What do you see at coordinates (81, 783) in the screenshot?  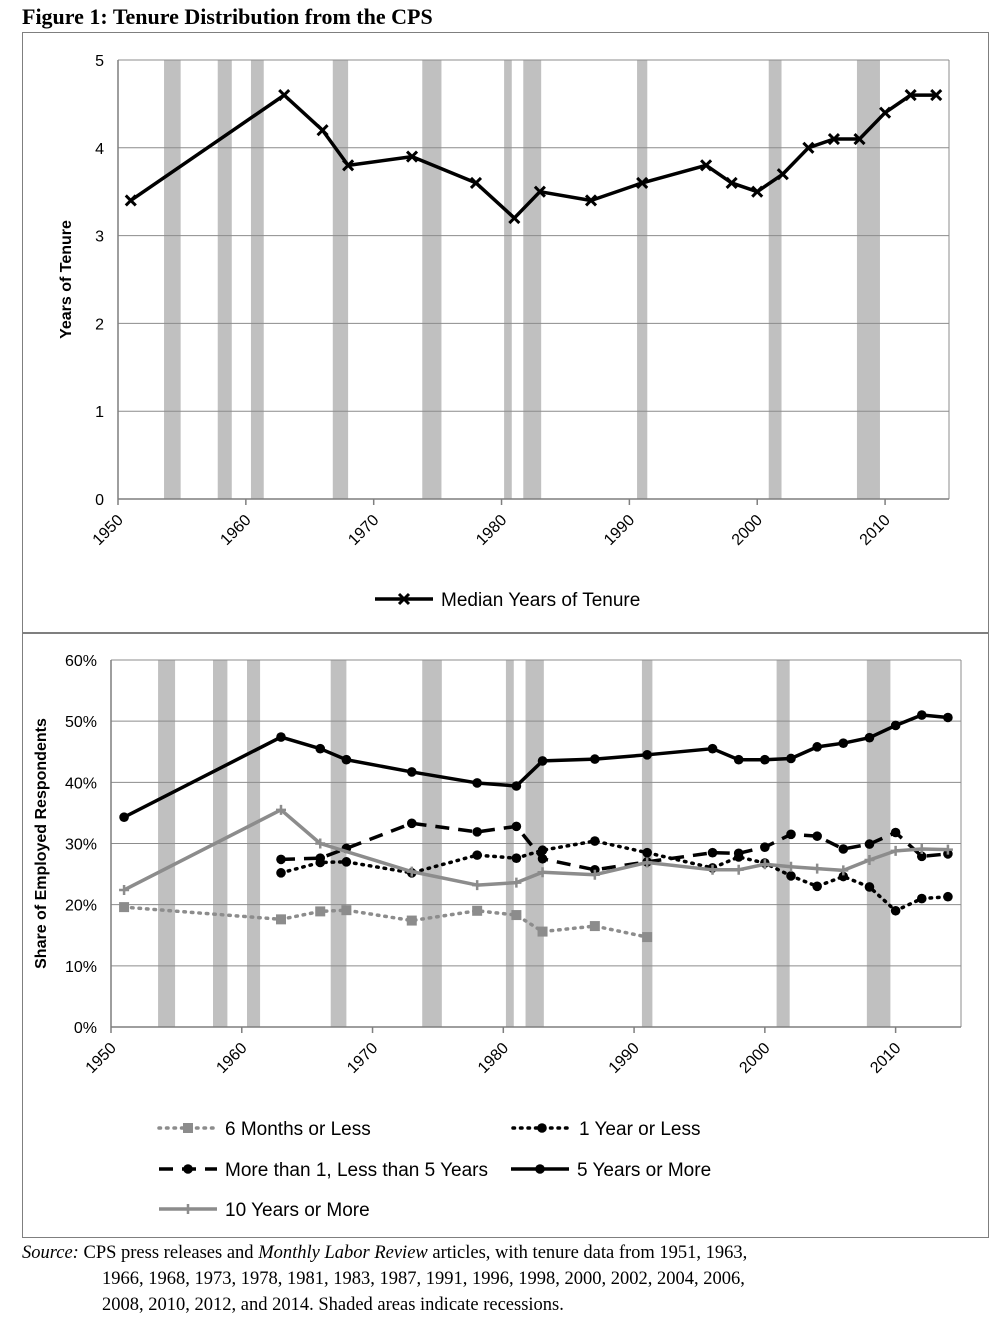 I see `y-tick-label: 40%` at bounding box center [81, 783].